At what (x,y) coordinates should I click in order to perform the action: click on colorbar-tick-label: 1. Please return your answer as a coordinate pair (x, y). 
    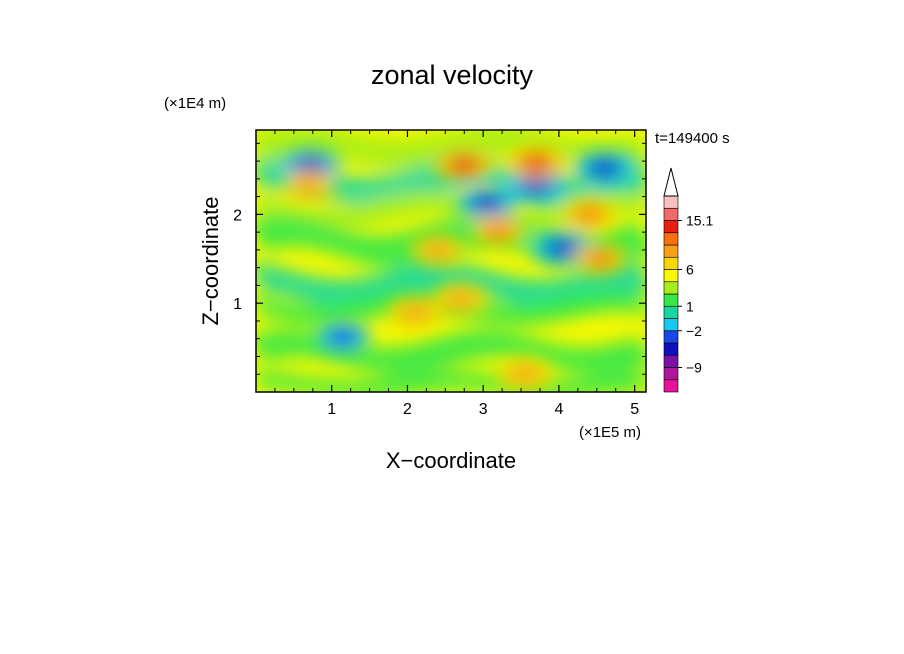
    Looking at the image, I should click on (690, 306).